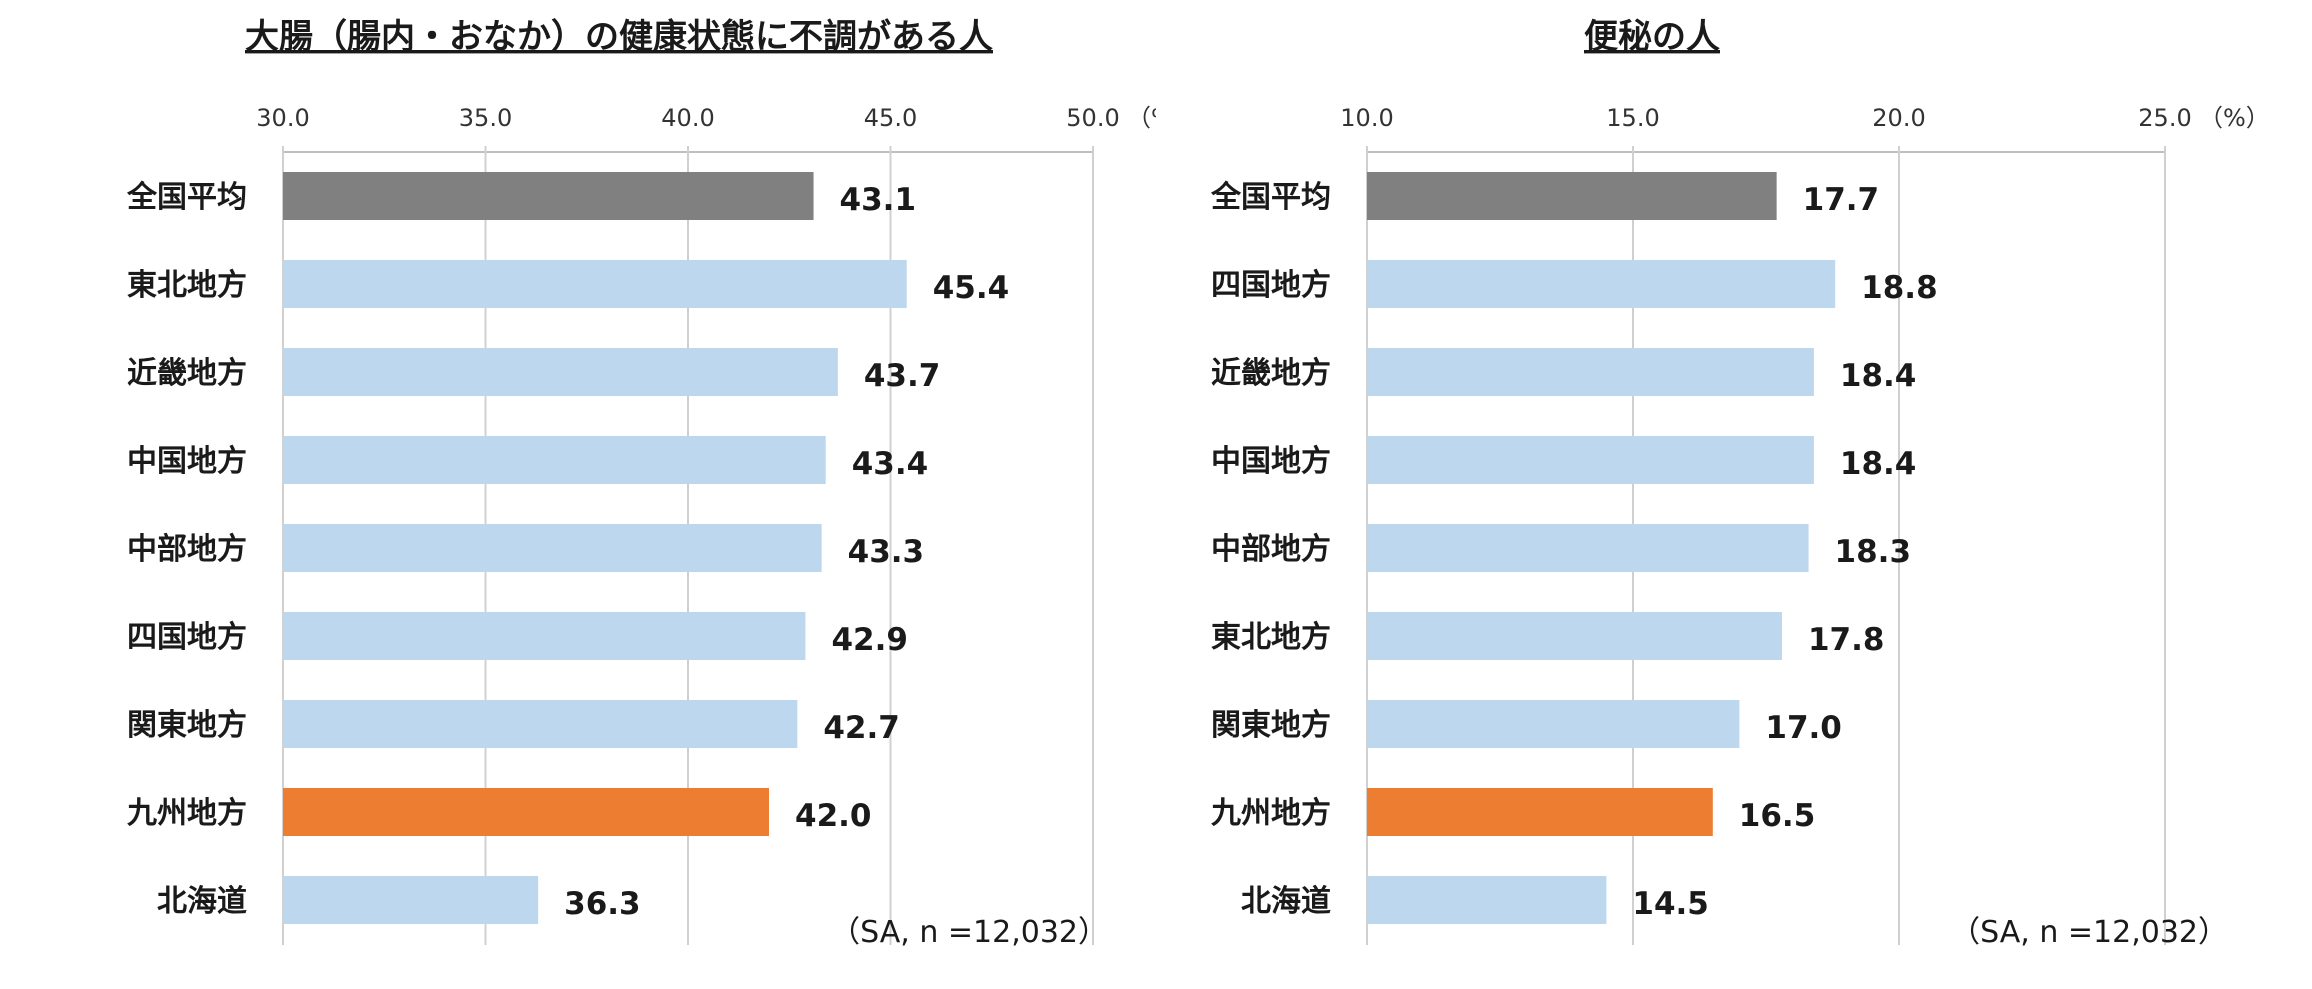 Image resolution: width=2312 pixels, height=989 pixels. I want to click on data-label: 18.8, so click(1899, 288).